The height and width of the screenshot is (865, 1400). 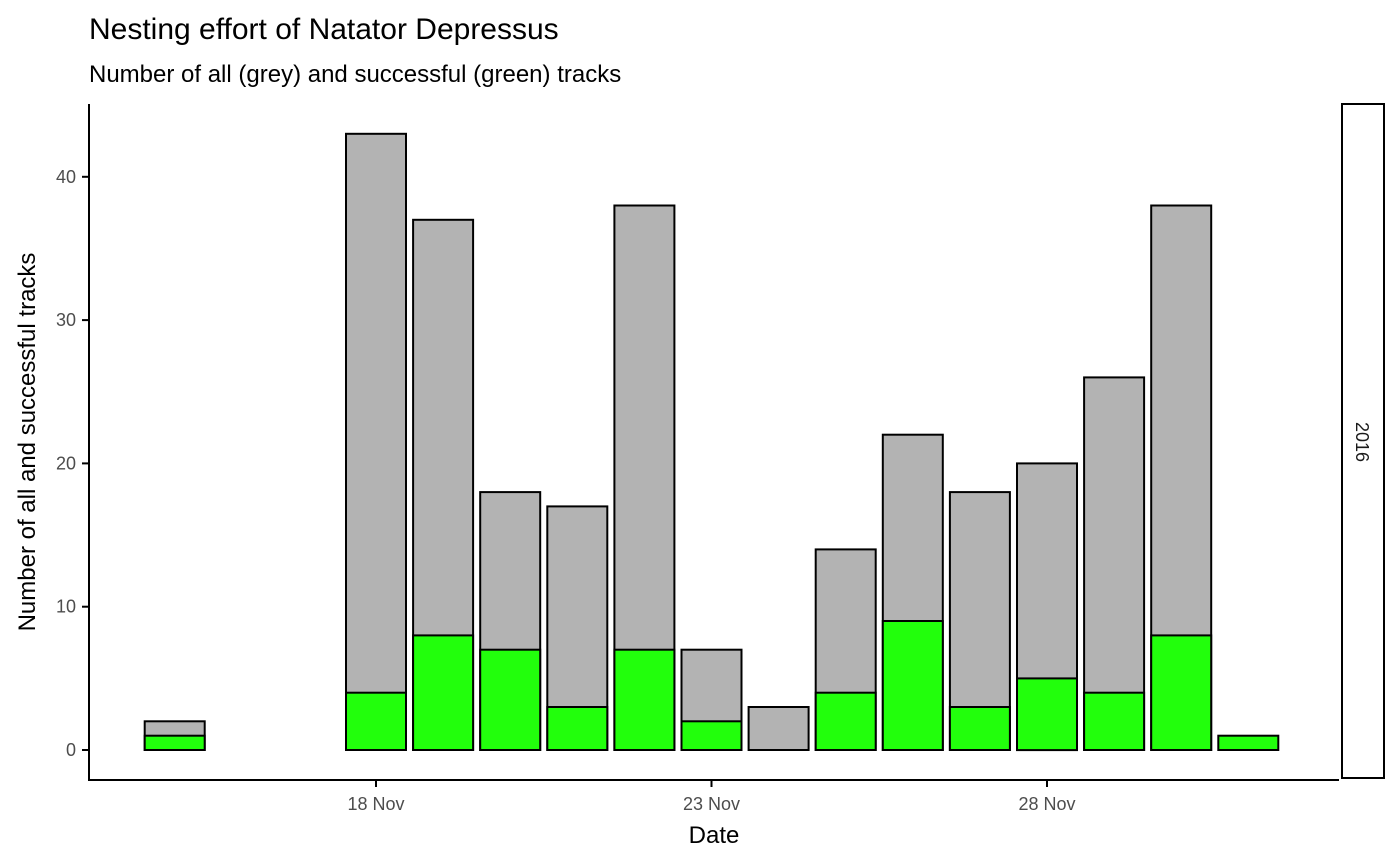 What do you see at coordinates (66, 177) in the screenshot?
I see `y-tick-label: 40` at bounding box center [66, 177].